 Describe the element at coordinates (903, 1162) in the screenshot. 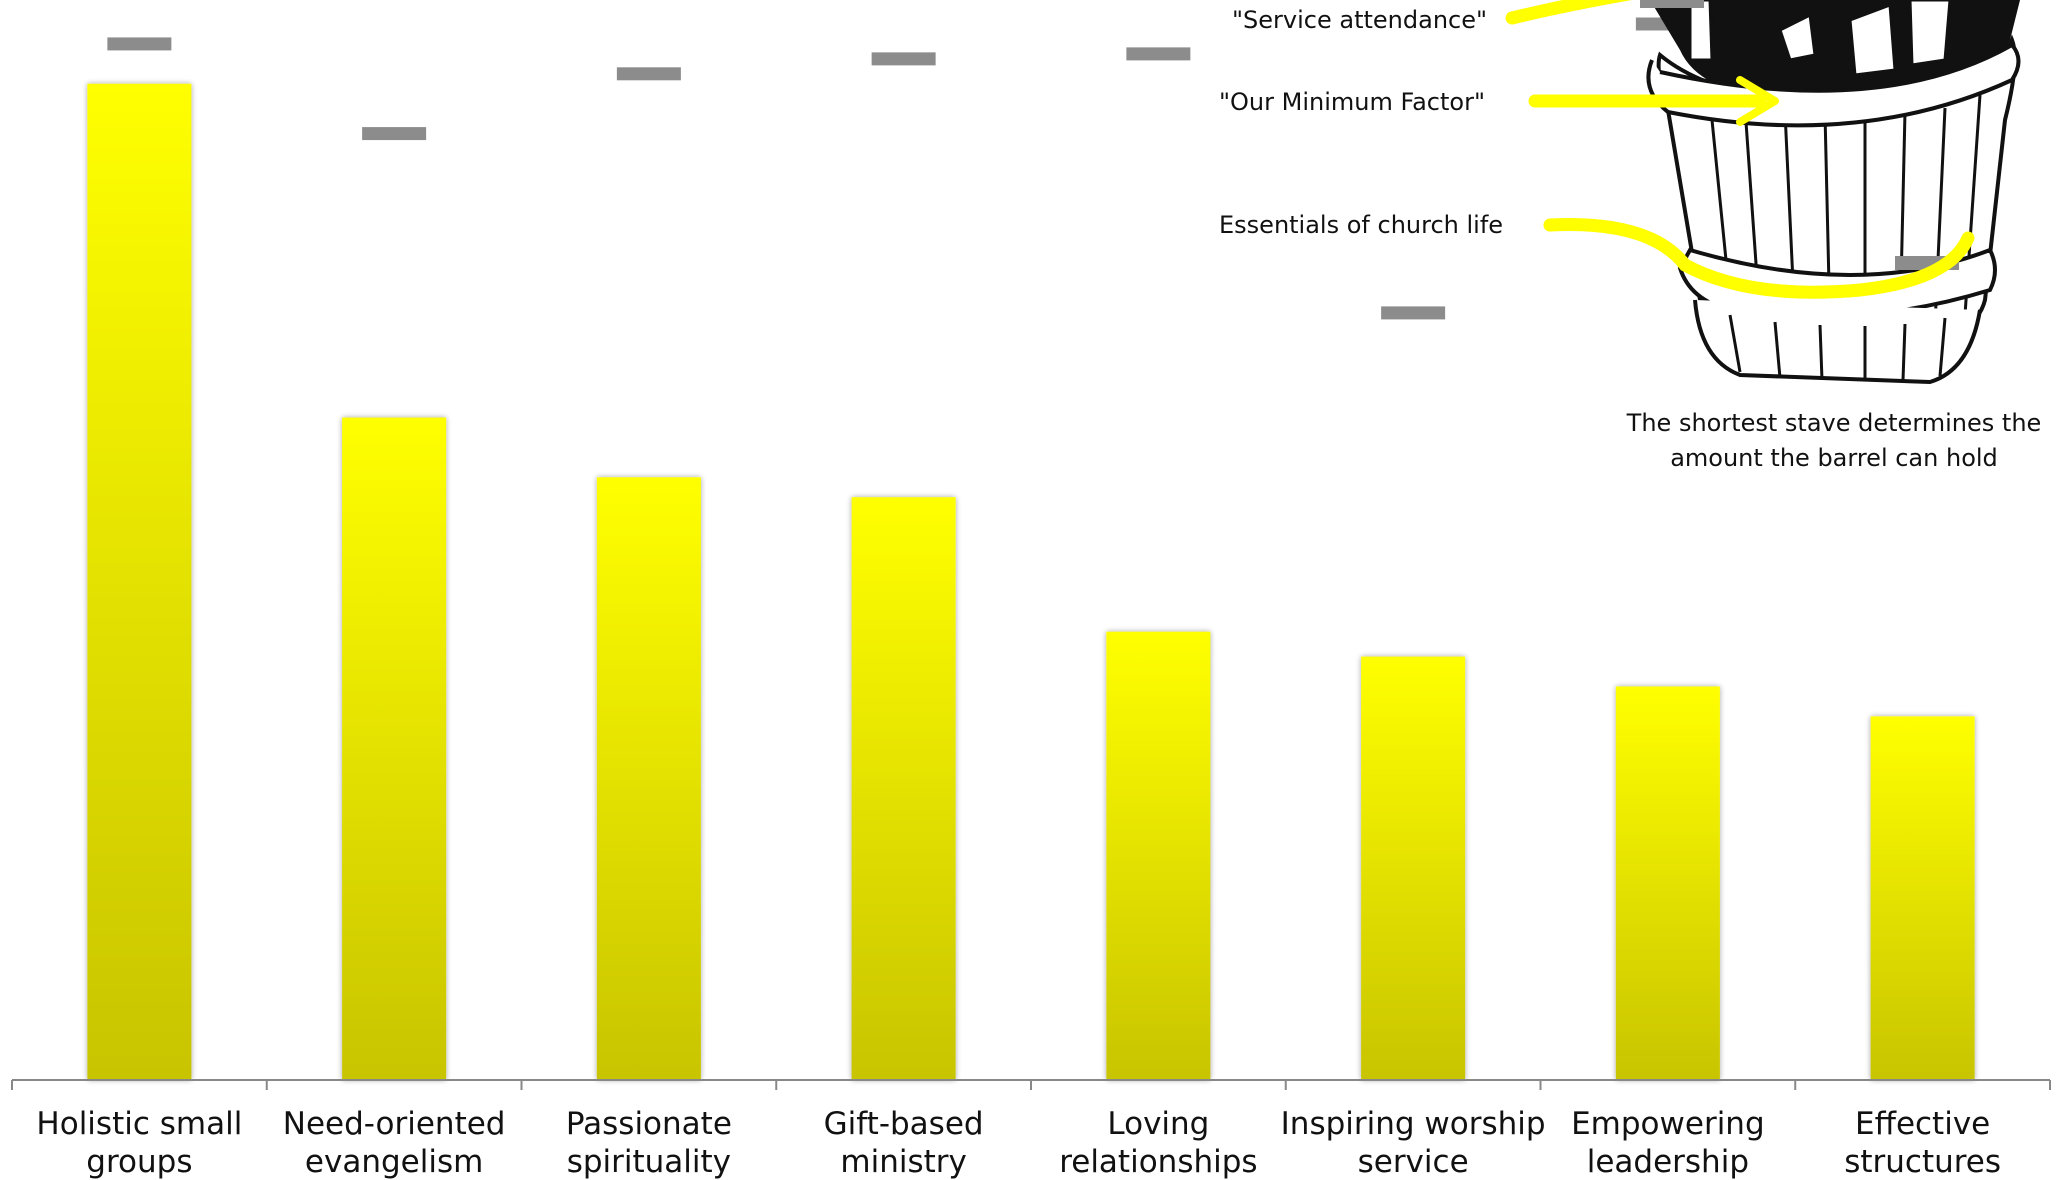

I see `x-tick-label: ministry` at that location.